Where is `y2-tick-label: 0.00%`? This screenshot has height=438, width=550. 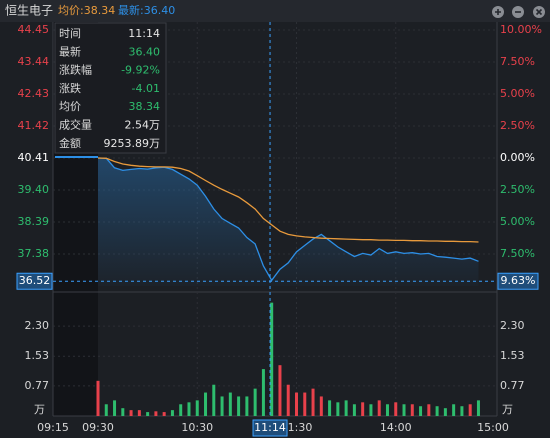 y2-tick-label: 0.00% is located at coordinates (517, 157).